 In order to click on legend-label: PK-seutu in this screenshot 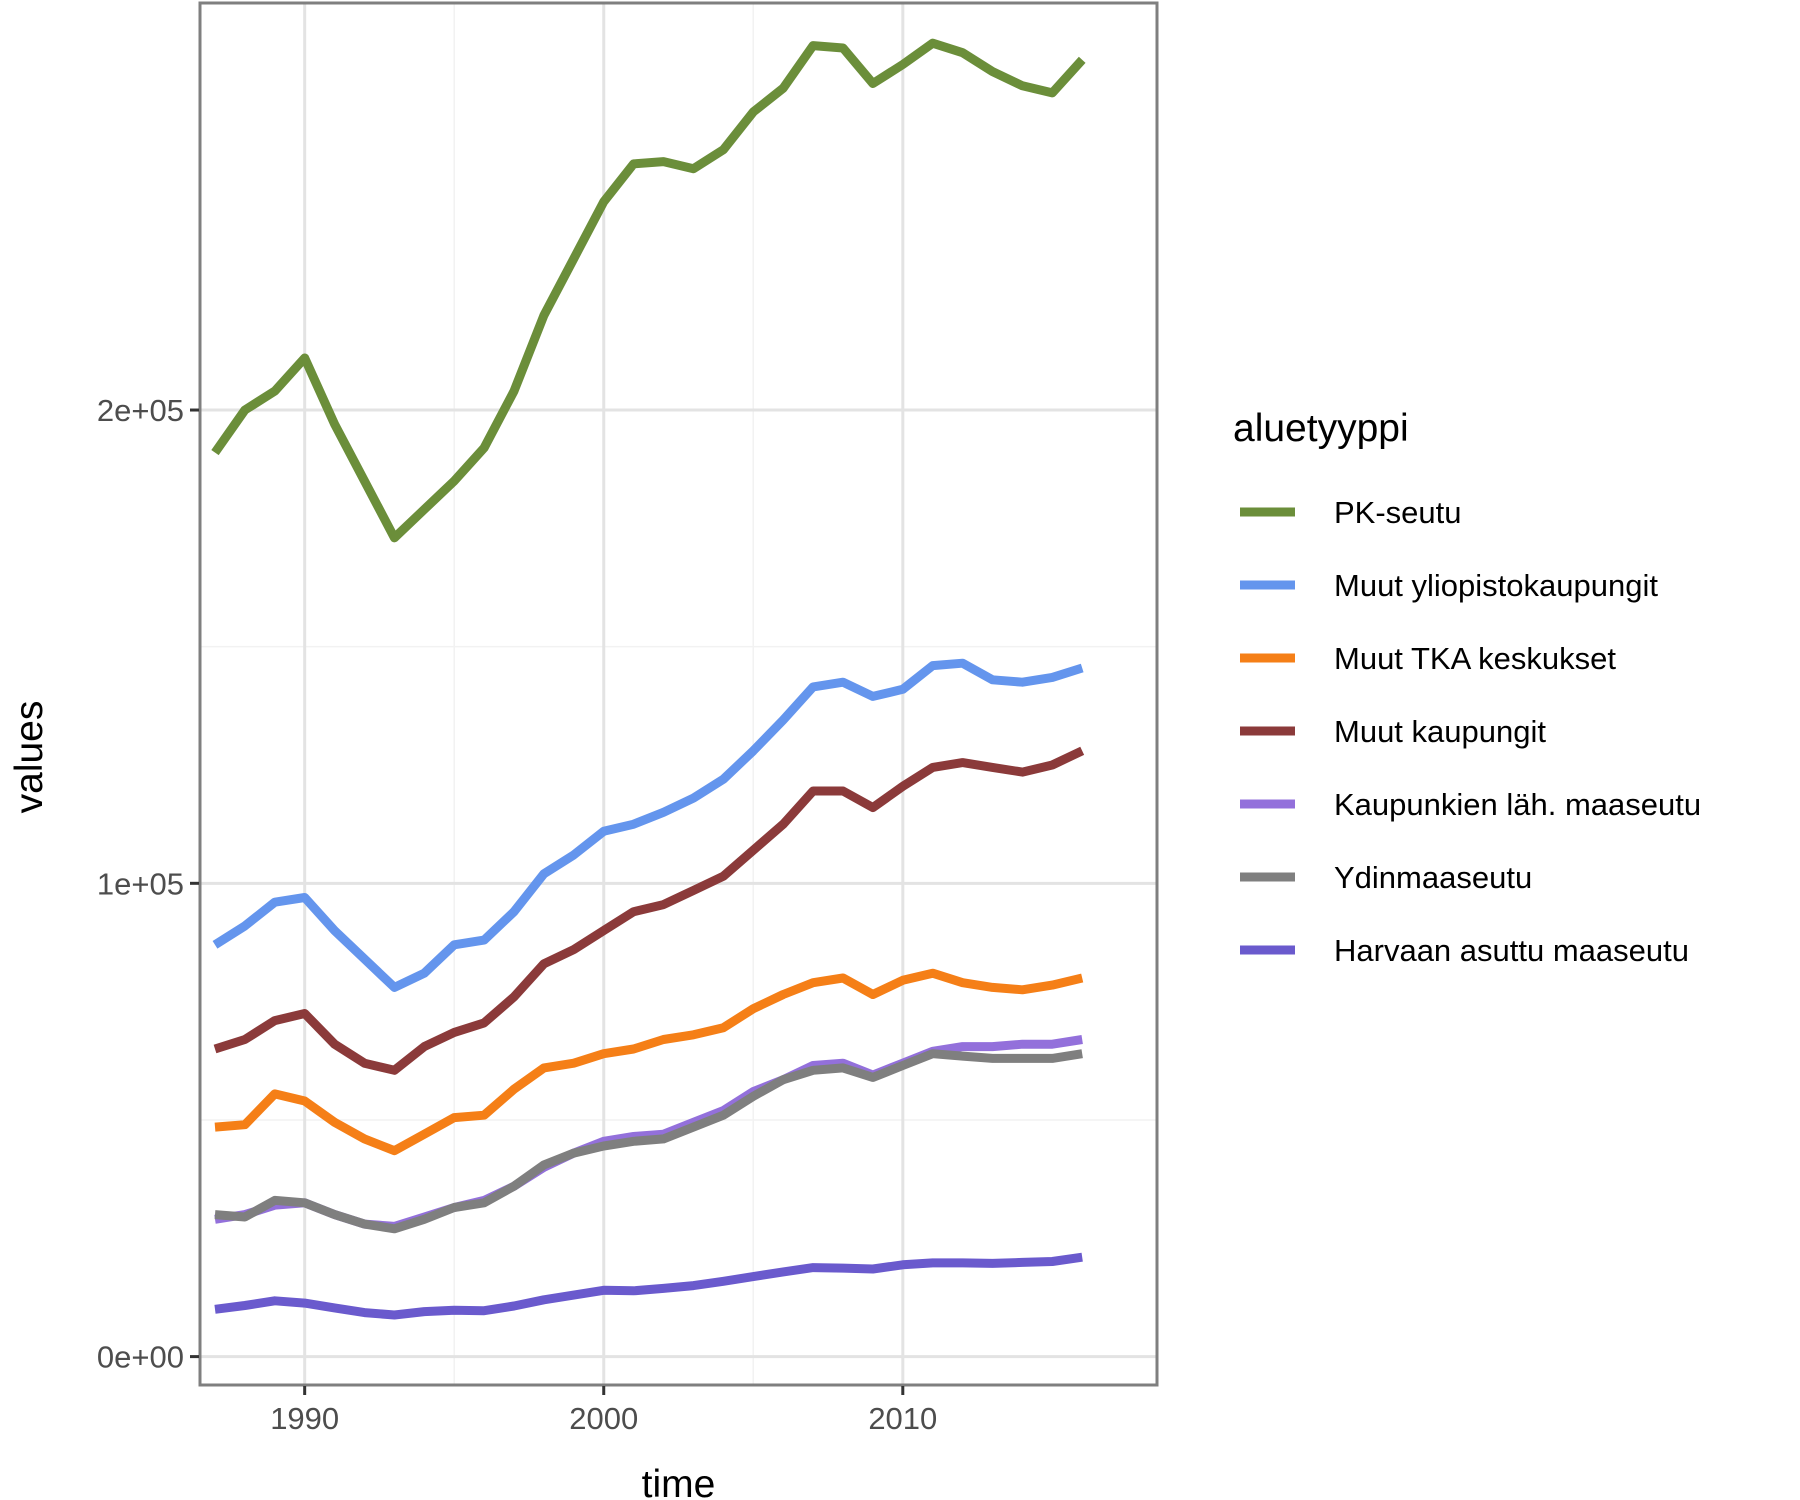, I will do `click(1398, 512)`.